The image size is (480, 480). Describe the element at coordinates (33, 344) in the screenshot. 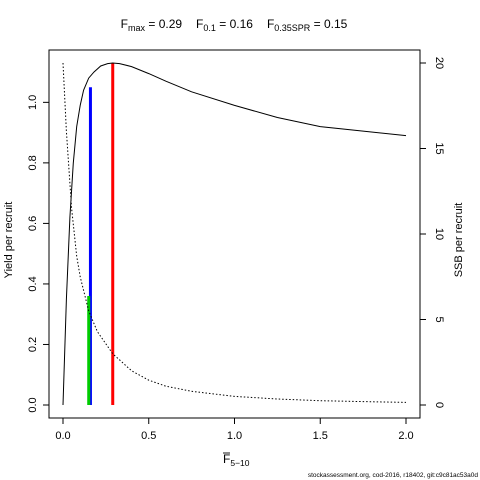

I see `y-tick-label: 0.2` at that location.